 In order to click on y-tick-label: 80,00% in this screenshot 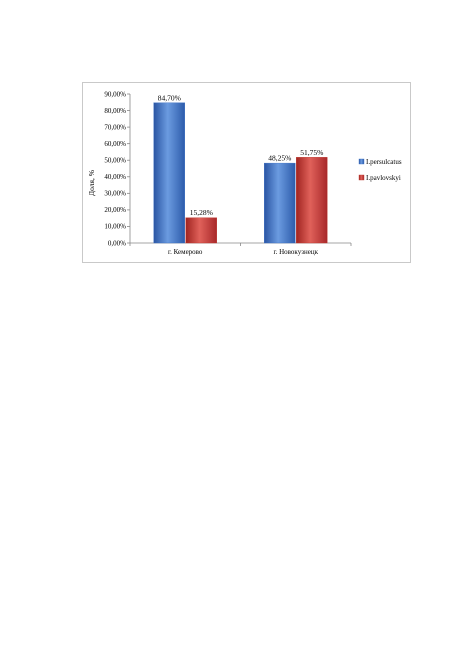, I will do `click(115, 111)`.